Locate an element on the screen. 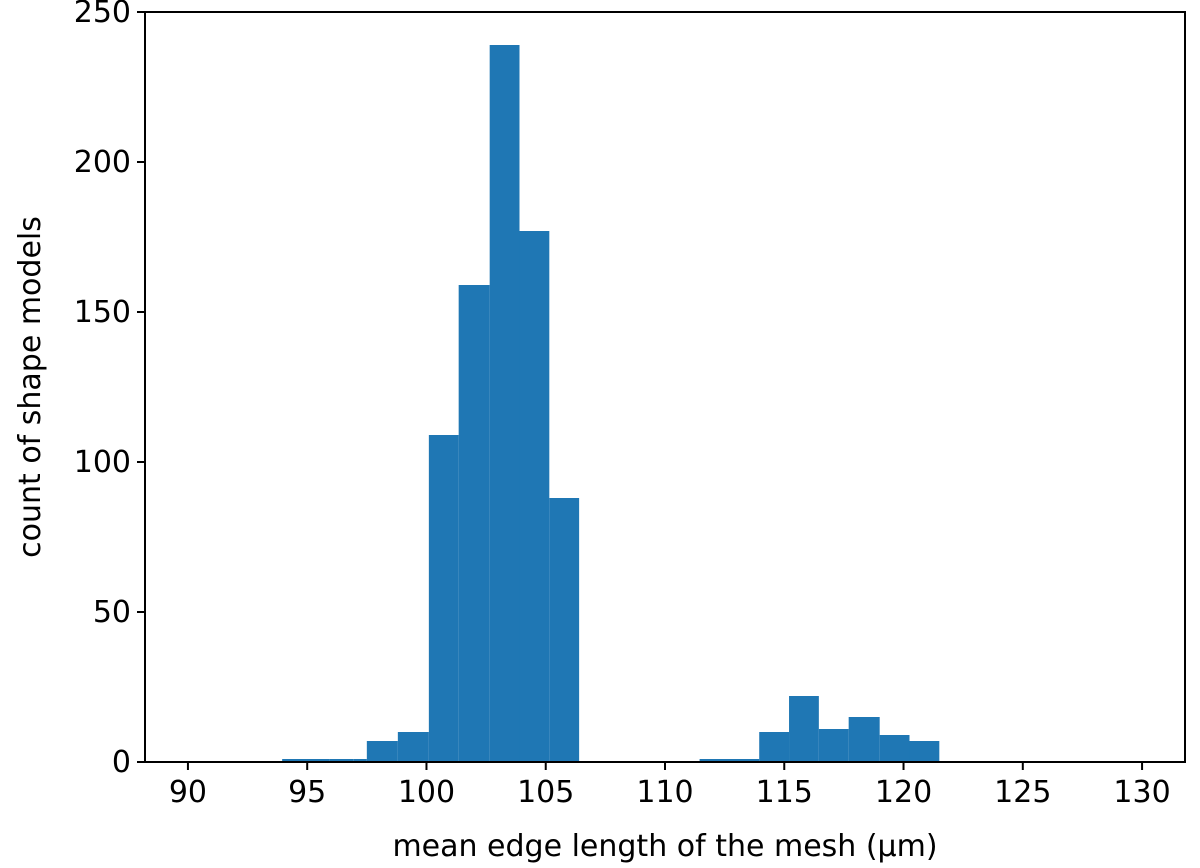 This screenshot has width=1200, height=868. x-tick-label: 105 is located at coordinates (545, 792).